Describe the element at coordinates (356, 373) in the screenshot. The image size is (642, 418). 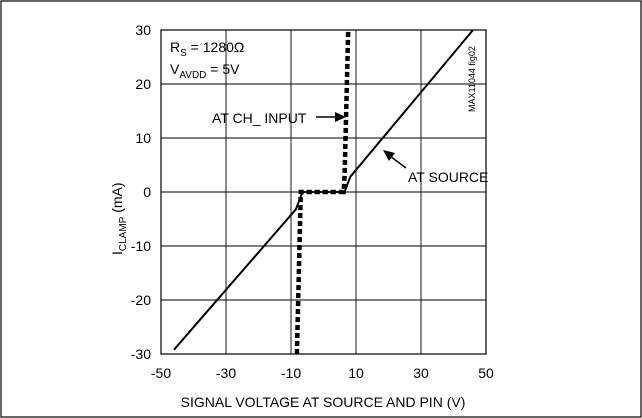
I see `x-tick-label: 10` at that location.